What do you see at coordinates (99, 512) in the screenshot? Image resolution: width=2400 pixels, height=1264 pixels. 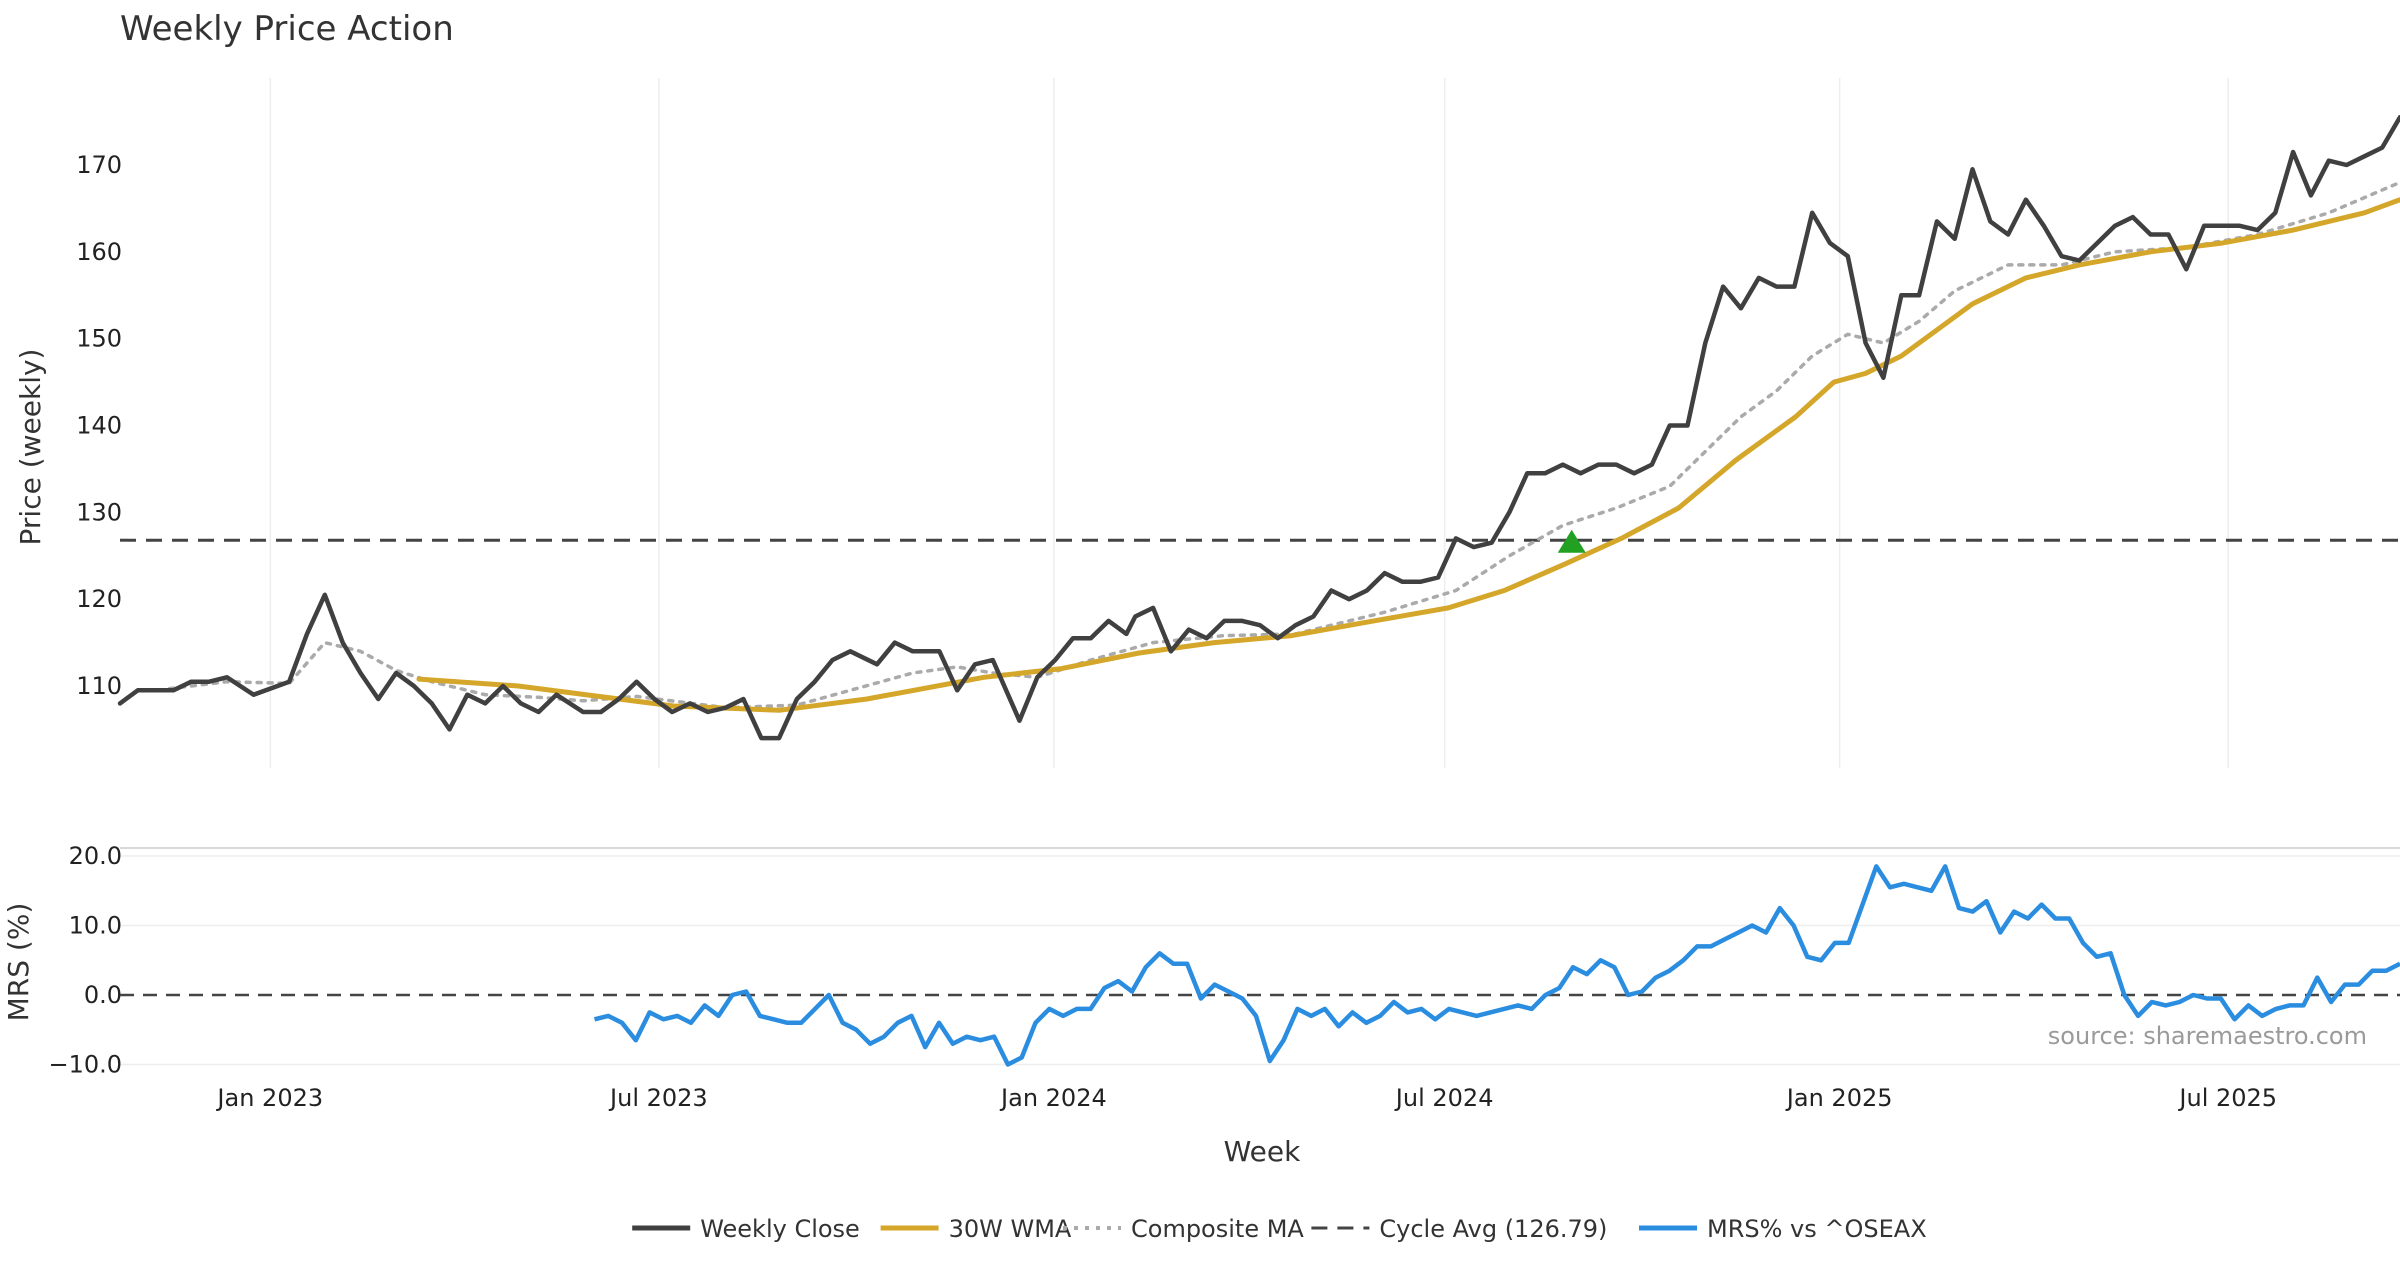 I see `price-y-tick-label-2: 130` at bounding box center [99, 512].